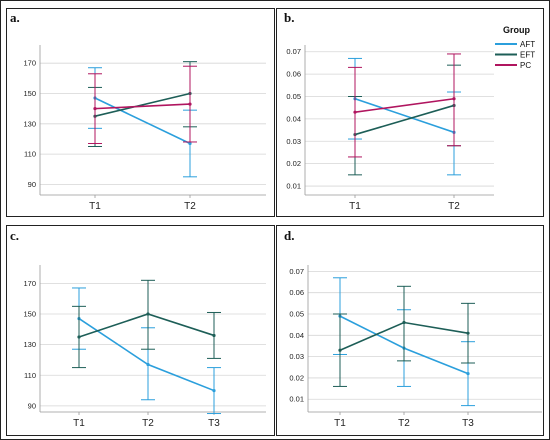  I want to click on legend-item-aft: AFT, so click(515, 44).